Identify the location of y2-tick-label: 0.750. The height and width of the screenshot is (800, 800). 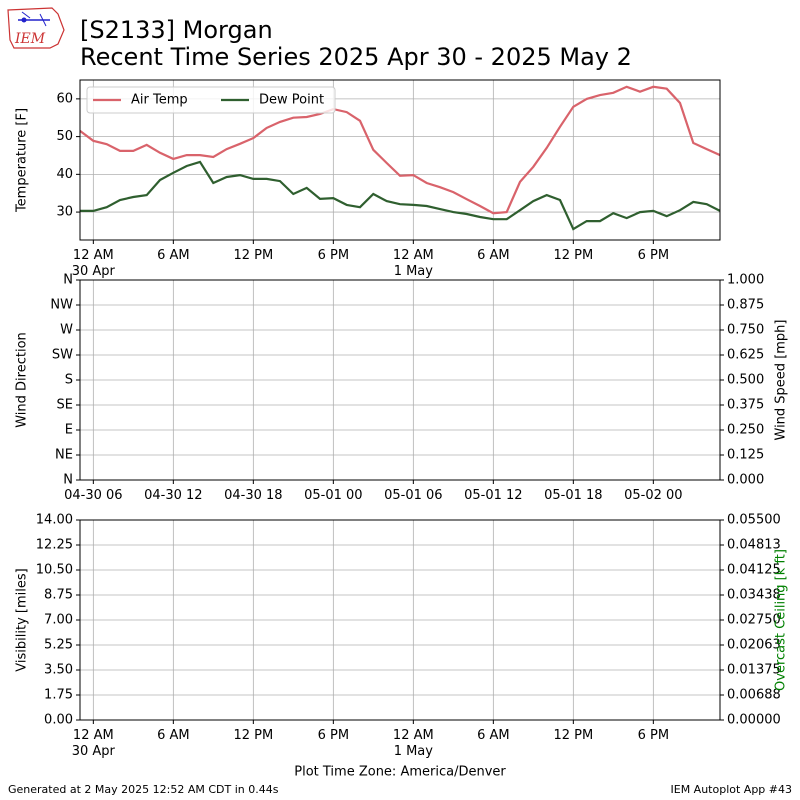
(745, 330).